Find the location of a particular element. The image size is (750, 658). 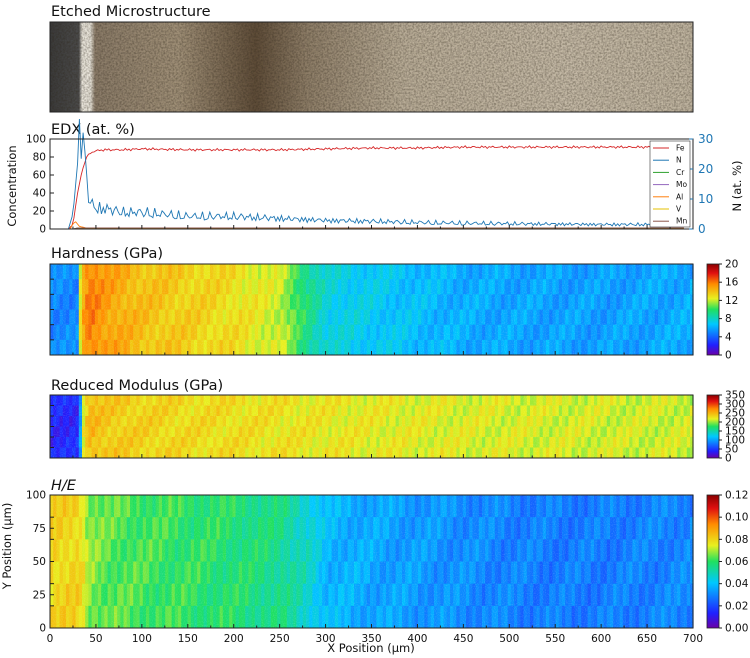

he-ytick-label: 75 is located at coordinates (39, 529).